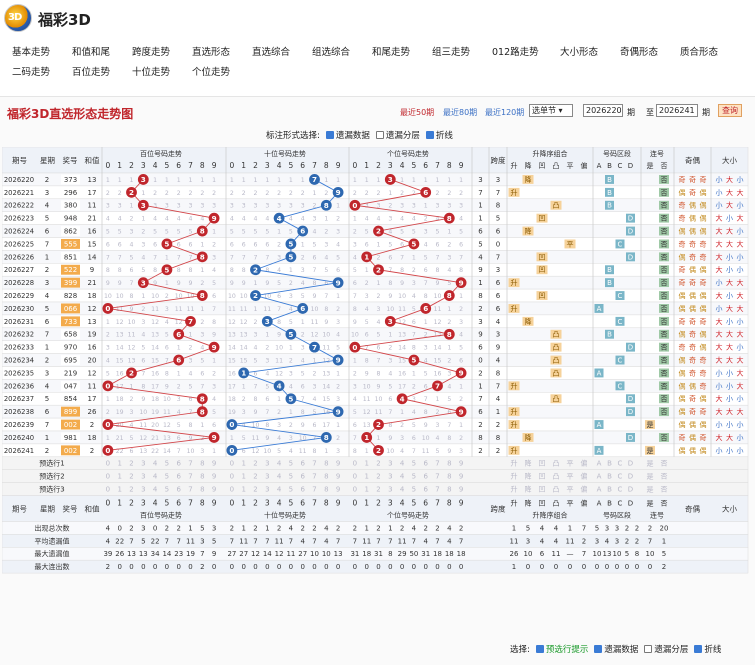 The height and width of the screenshot is (665, 755). I want to click on miss-cell: 16, so click(402, 373).